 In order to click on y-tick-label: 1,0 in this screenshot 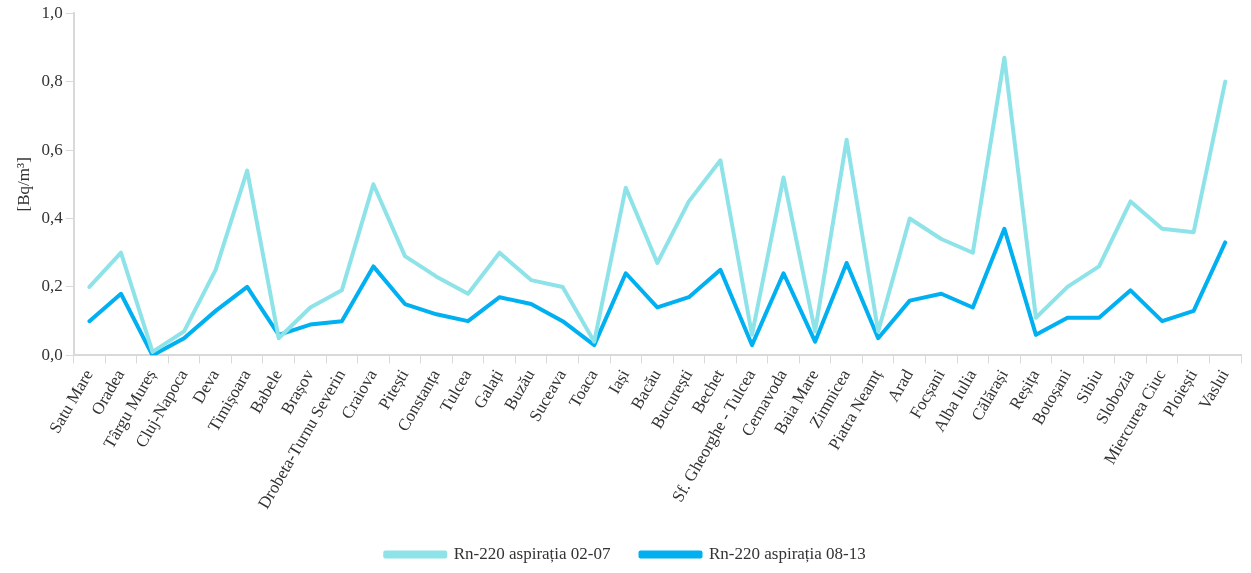, I will do `click(52, 12)`.